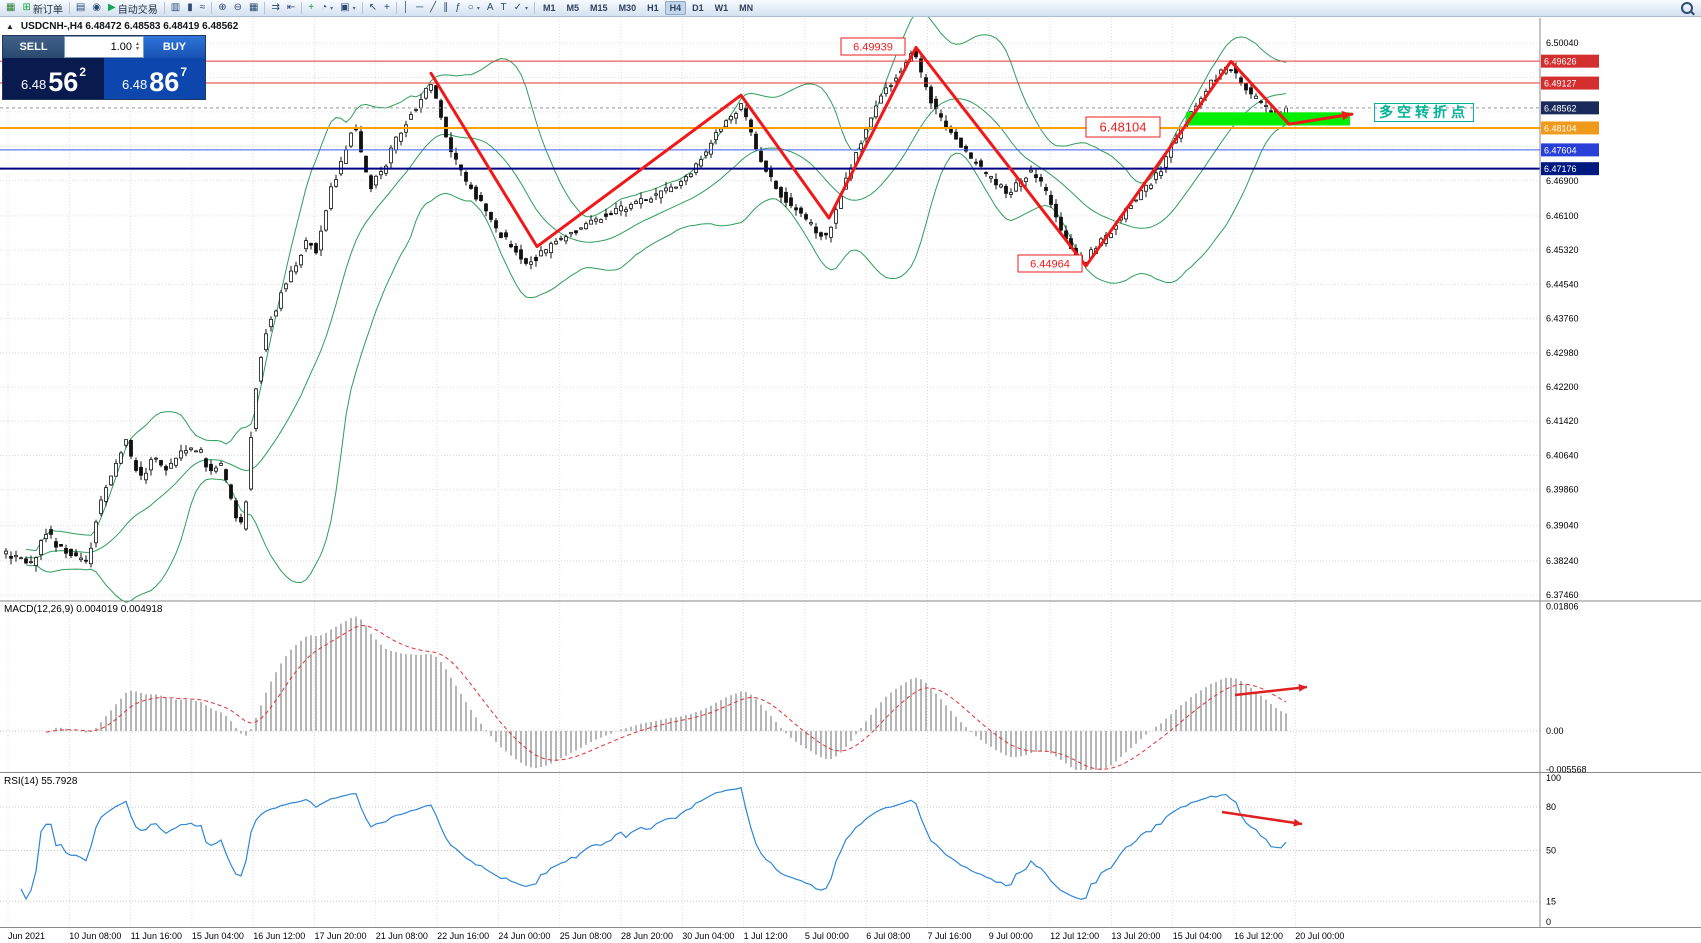 This screenshot has height=943, width=1701. I want to click on spinner-down-icon: ▼, so click(137, 49).